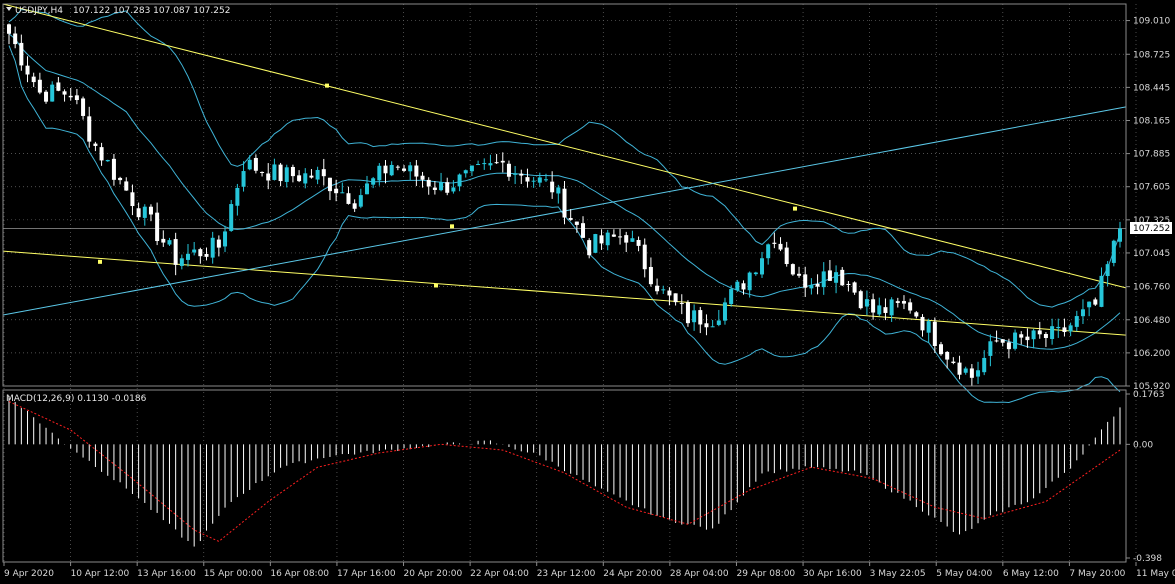 The image size is (1175, 584). I want to click on time-tick-label: 22 Apr 04:00, so click(499, 574).